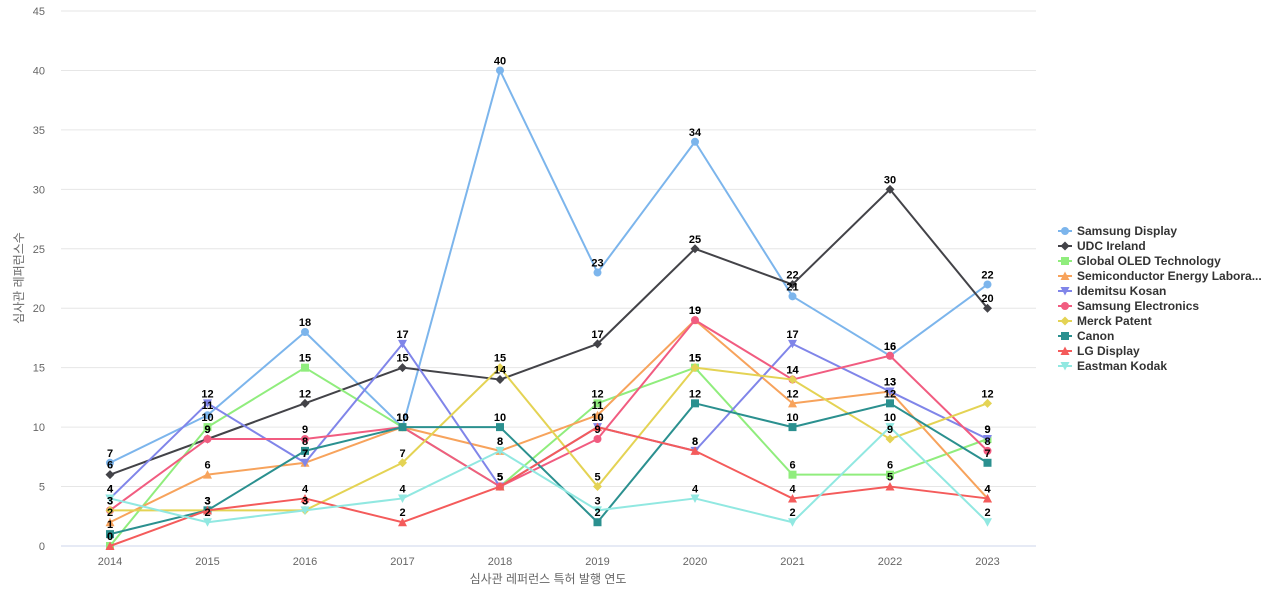  Describe the element at coordinates (1128, 306) in the screenshot. I see `legend-item-samsung-electronics: Samsung Electronics` at that location.